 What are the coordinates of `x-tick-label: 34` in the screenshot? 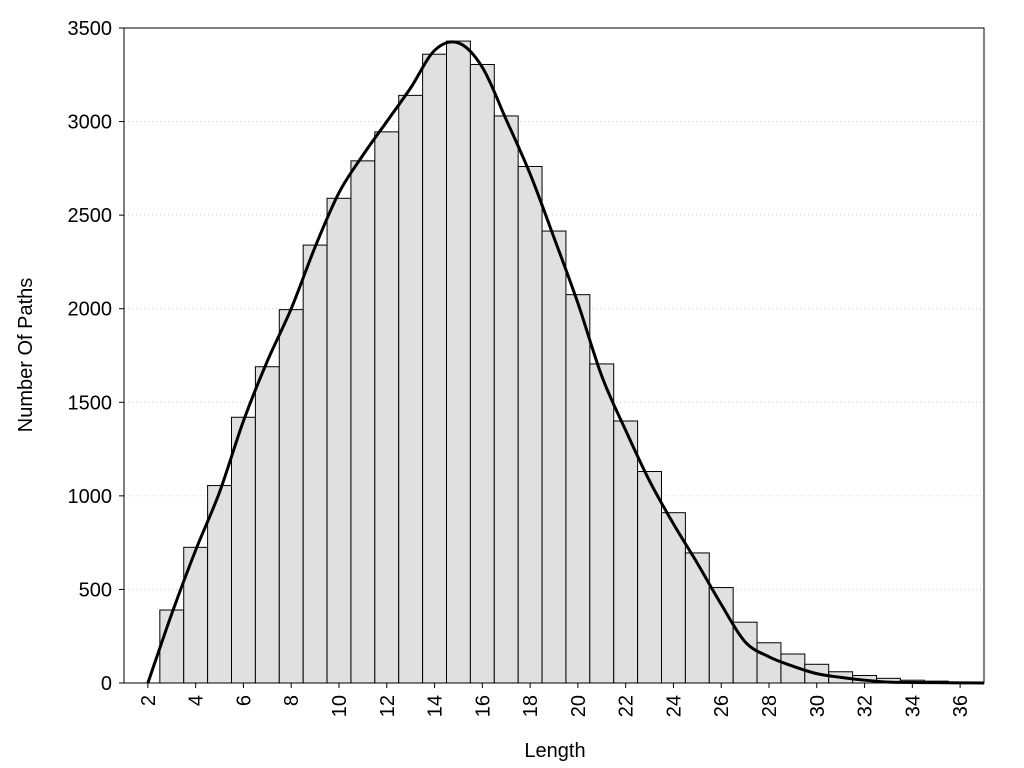 It's located at (913, 706).